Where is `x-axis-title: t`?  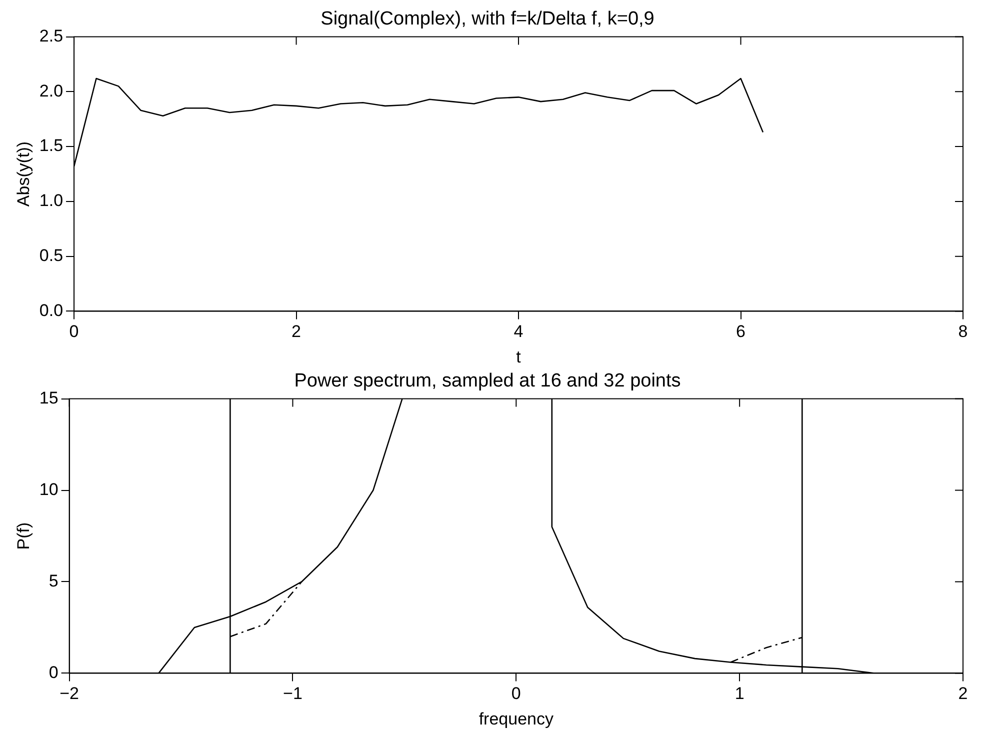 x-axis-title: t is located at coordinates (519, 356).